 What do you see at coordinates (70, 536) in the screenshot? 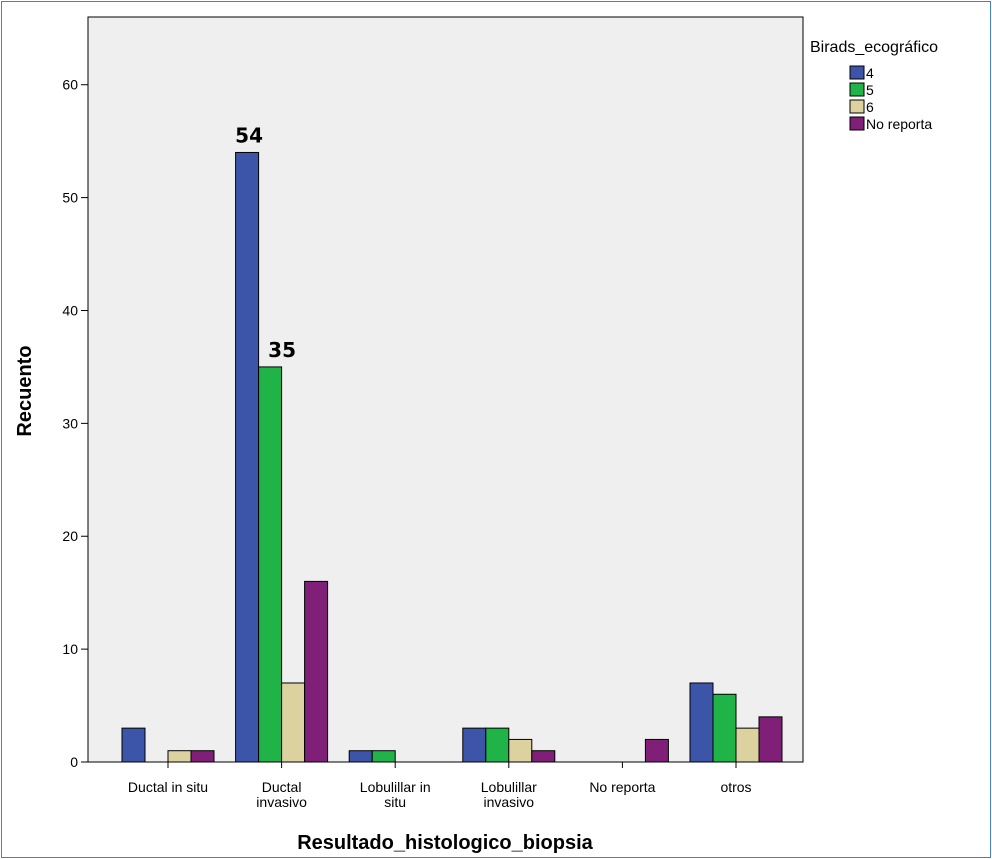
I see `y-tick-label: 20` at bounding box center [70, 536].